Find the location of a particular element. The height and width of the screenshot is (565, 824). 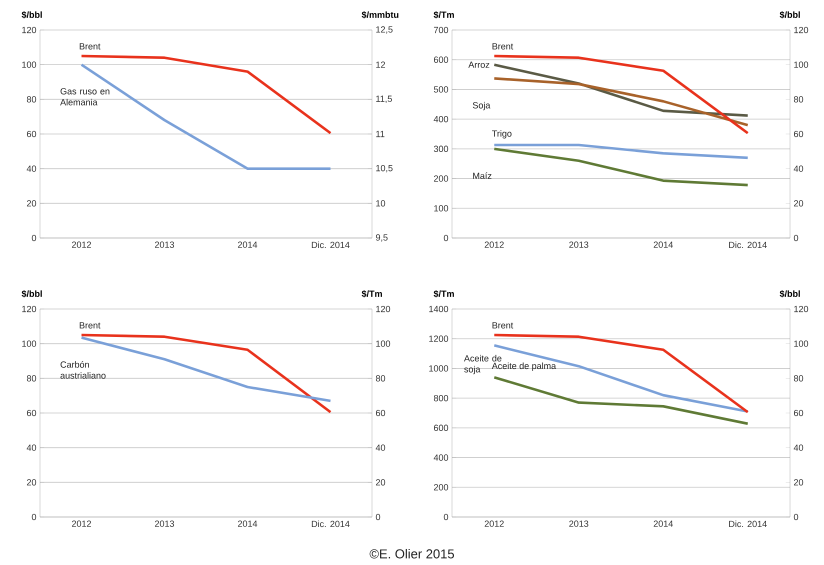

y2-tick-label: 10 is located at coordinates (381, 203).